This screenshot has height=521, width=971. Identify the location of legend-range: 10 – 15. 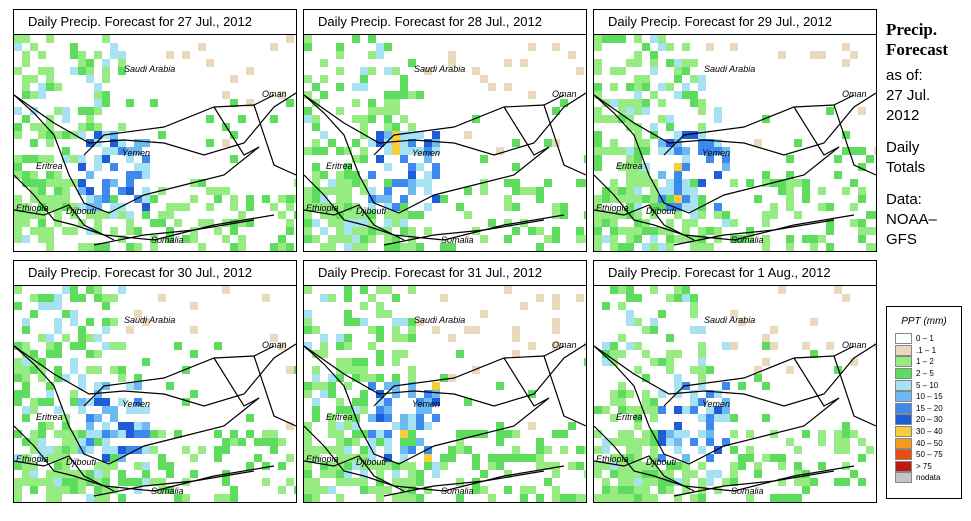
(929, 397).